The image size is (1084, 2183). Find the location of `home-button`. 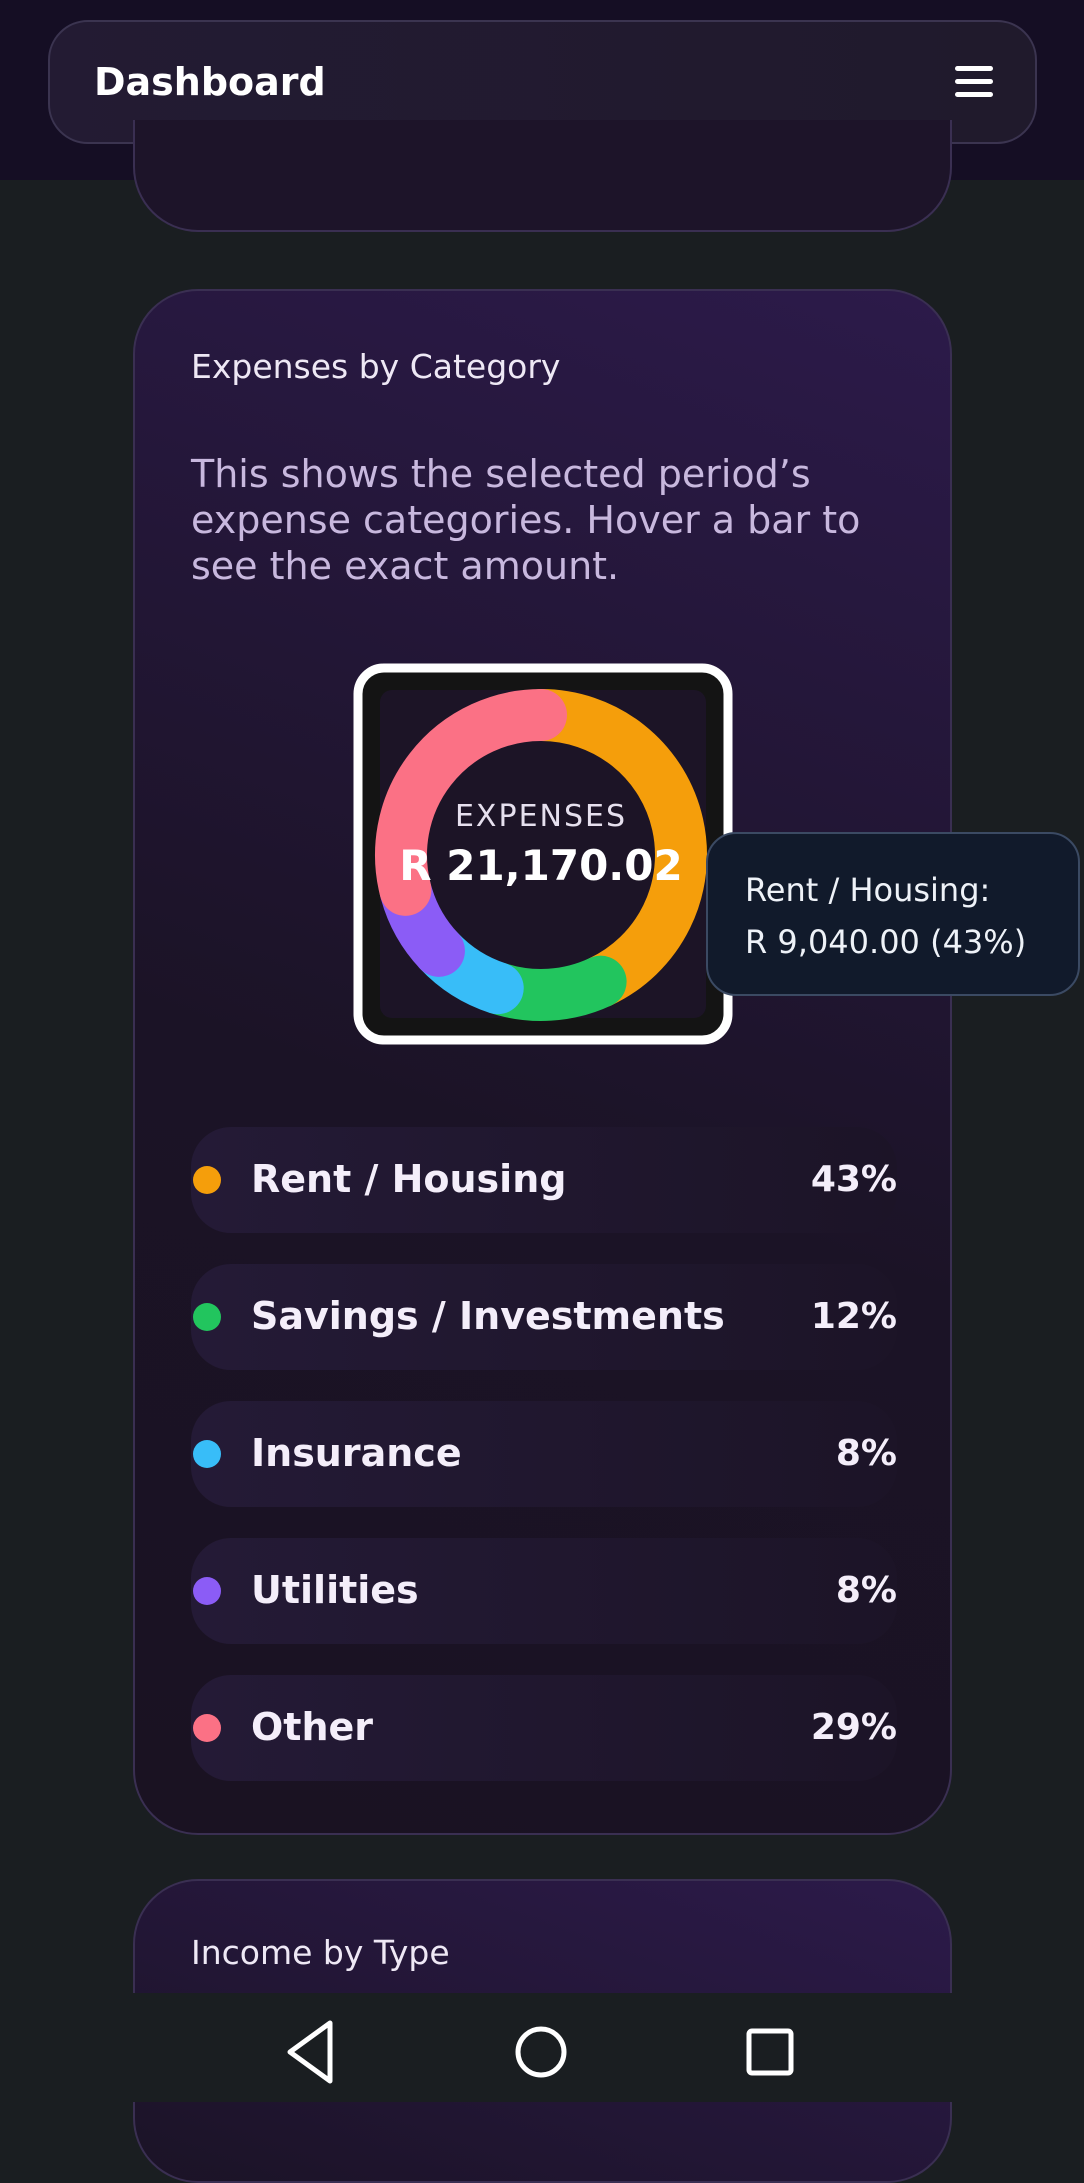

home-button is located at coordinates (541, 2052).